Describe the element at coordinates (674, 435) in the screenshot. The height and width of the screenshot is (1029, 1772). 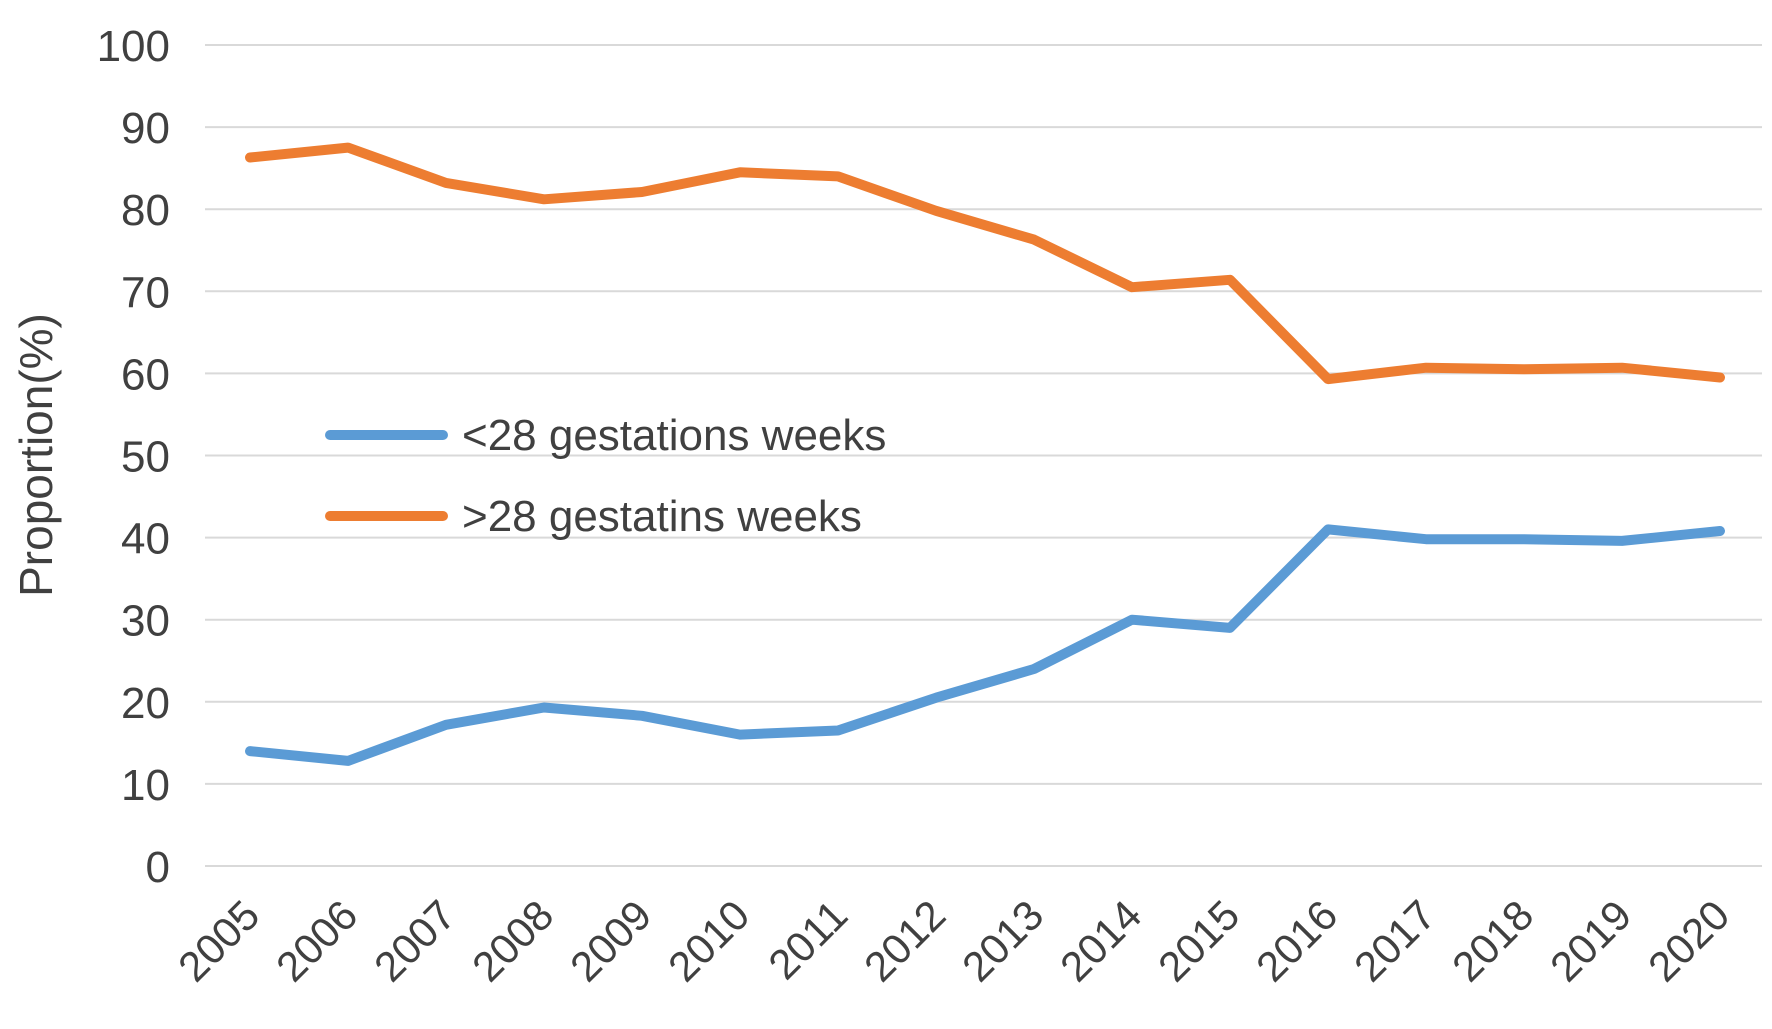
I see `legend-label-series-0: <28 gestations weeks` at that location.